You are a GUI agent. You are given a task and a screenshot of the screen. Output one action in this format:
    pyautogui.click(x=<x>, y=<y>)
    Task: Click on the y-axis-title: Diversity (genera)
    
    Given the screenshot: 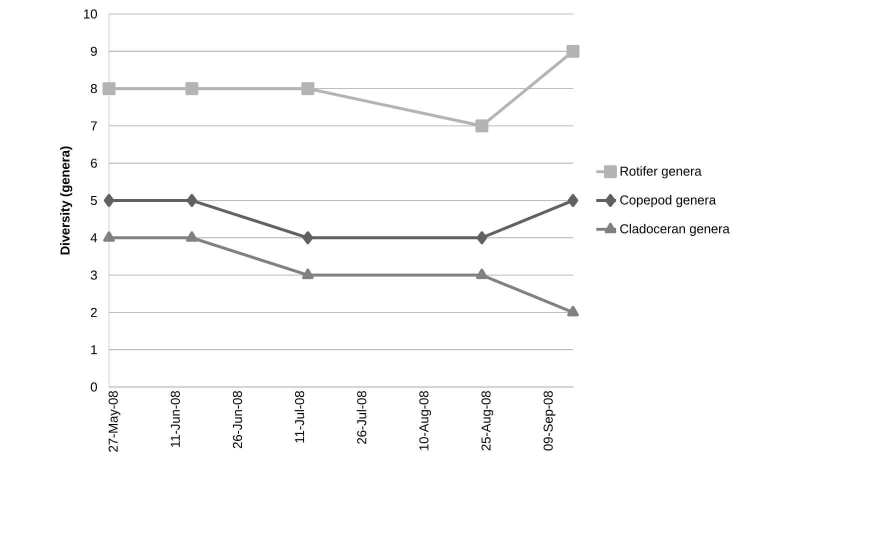 What is the action you would take?
    pyautogui.click(x=66, y=200)
    